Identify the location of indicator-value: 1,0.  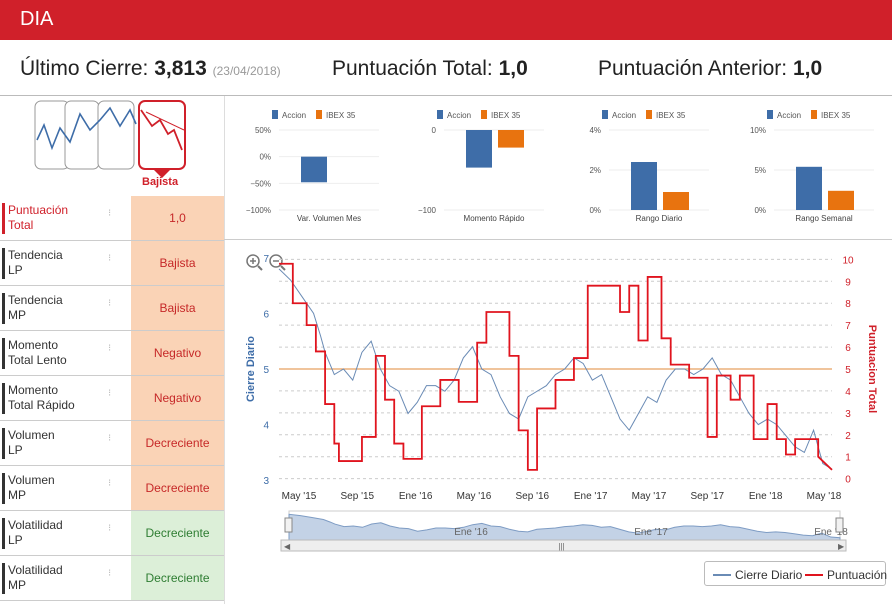
(177, 218).